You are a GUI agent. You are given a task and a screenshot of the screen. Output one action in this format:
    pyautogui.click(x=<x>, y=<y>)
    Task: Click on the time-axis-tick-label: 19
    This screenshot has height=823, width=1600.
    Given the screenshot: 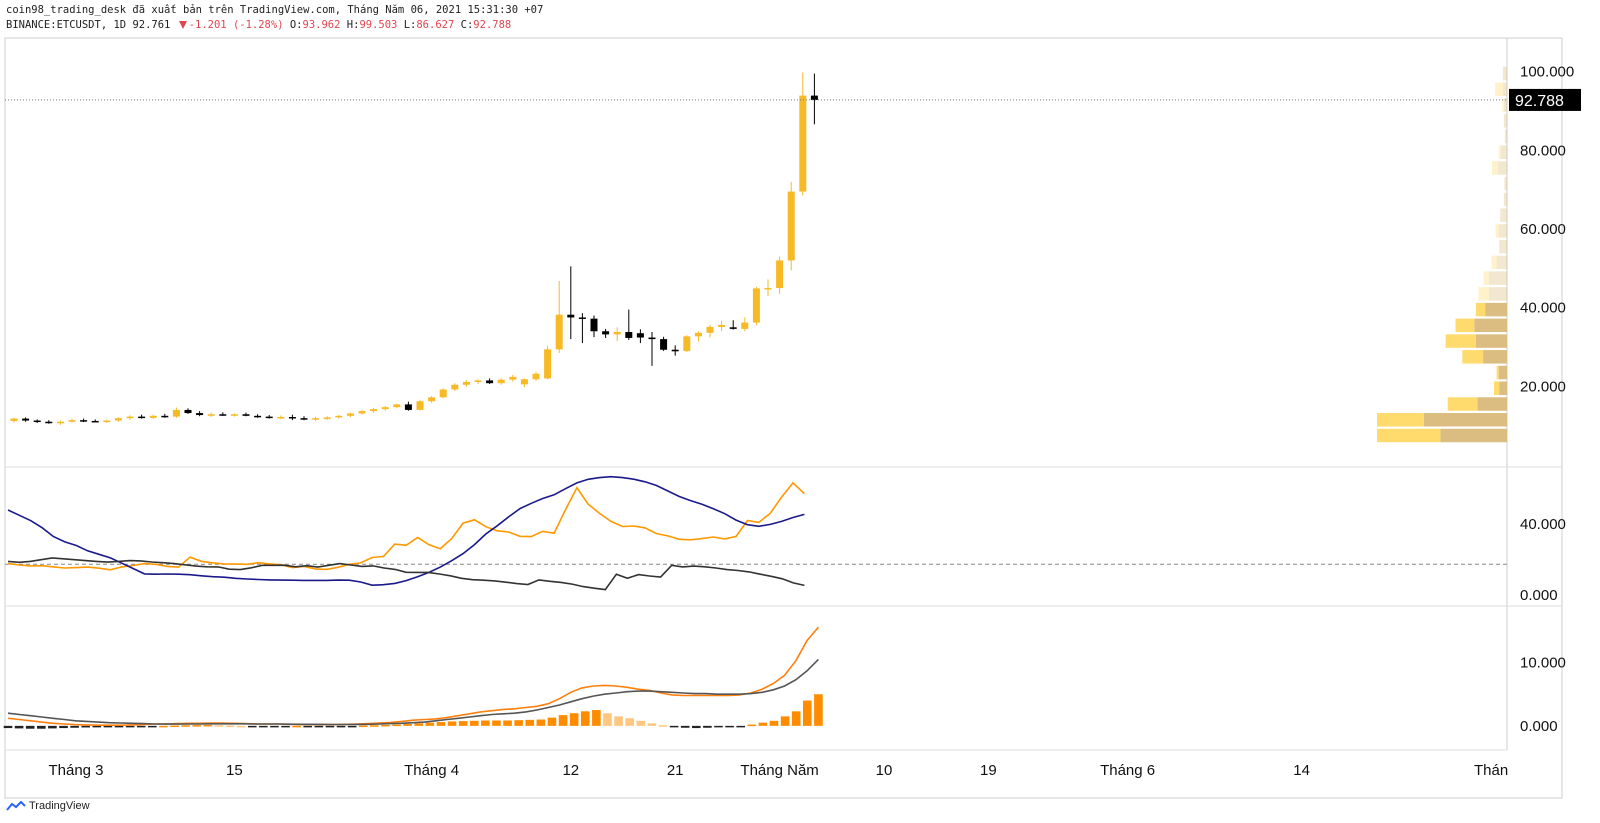 What is the action you would take?
    pyautogui.click(x=988, y=770)
    